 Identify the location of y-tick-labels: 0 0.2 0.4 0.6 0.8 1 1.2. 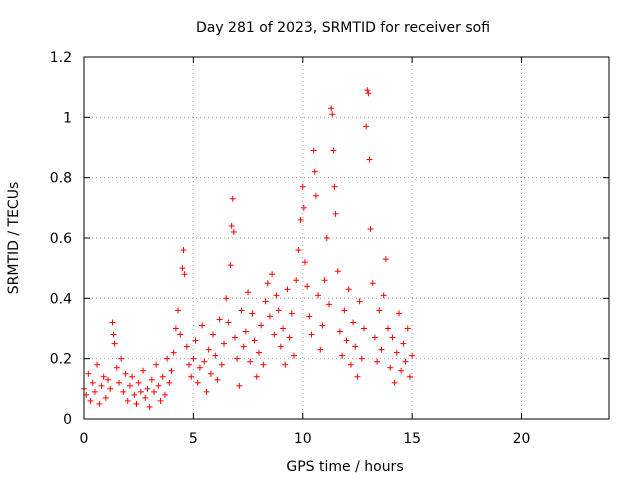
(61, 239).